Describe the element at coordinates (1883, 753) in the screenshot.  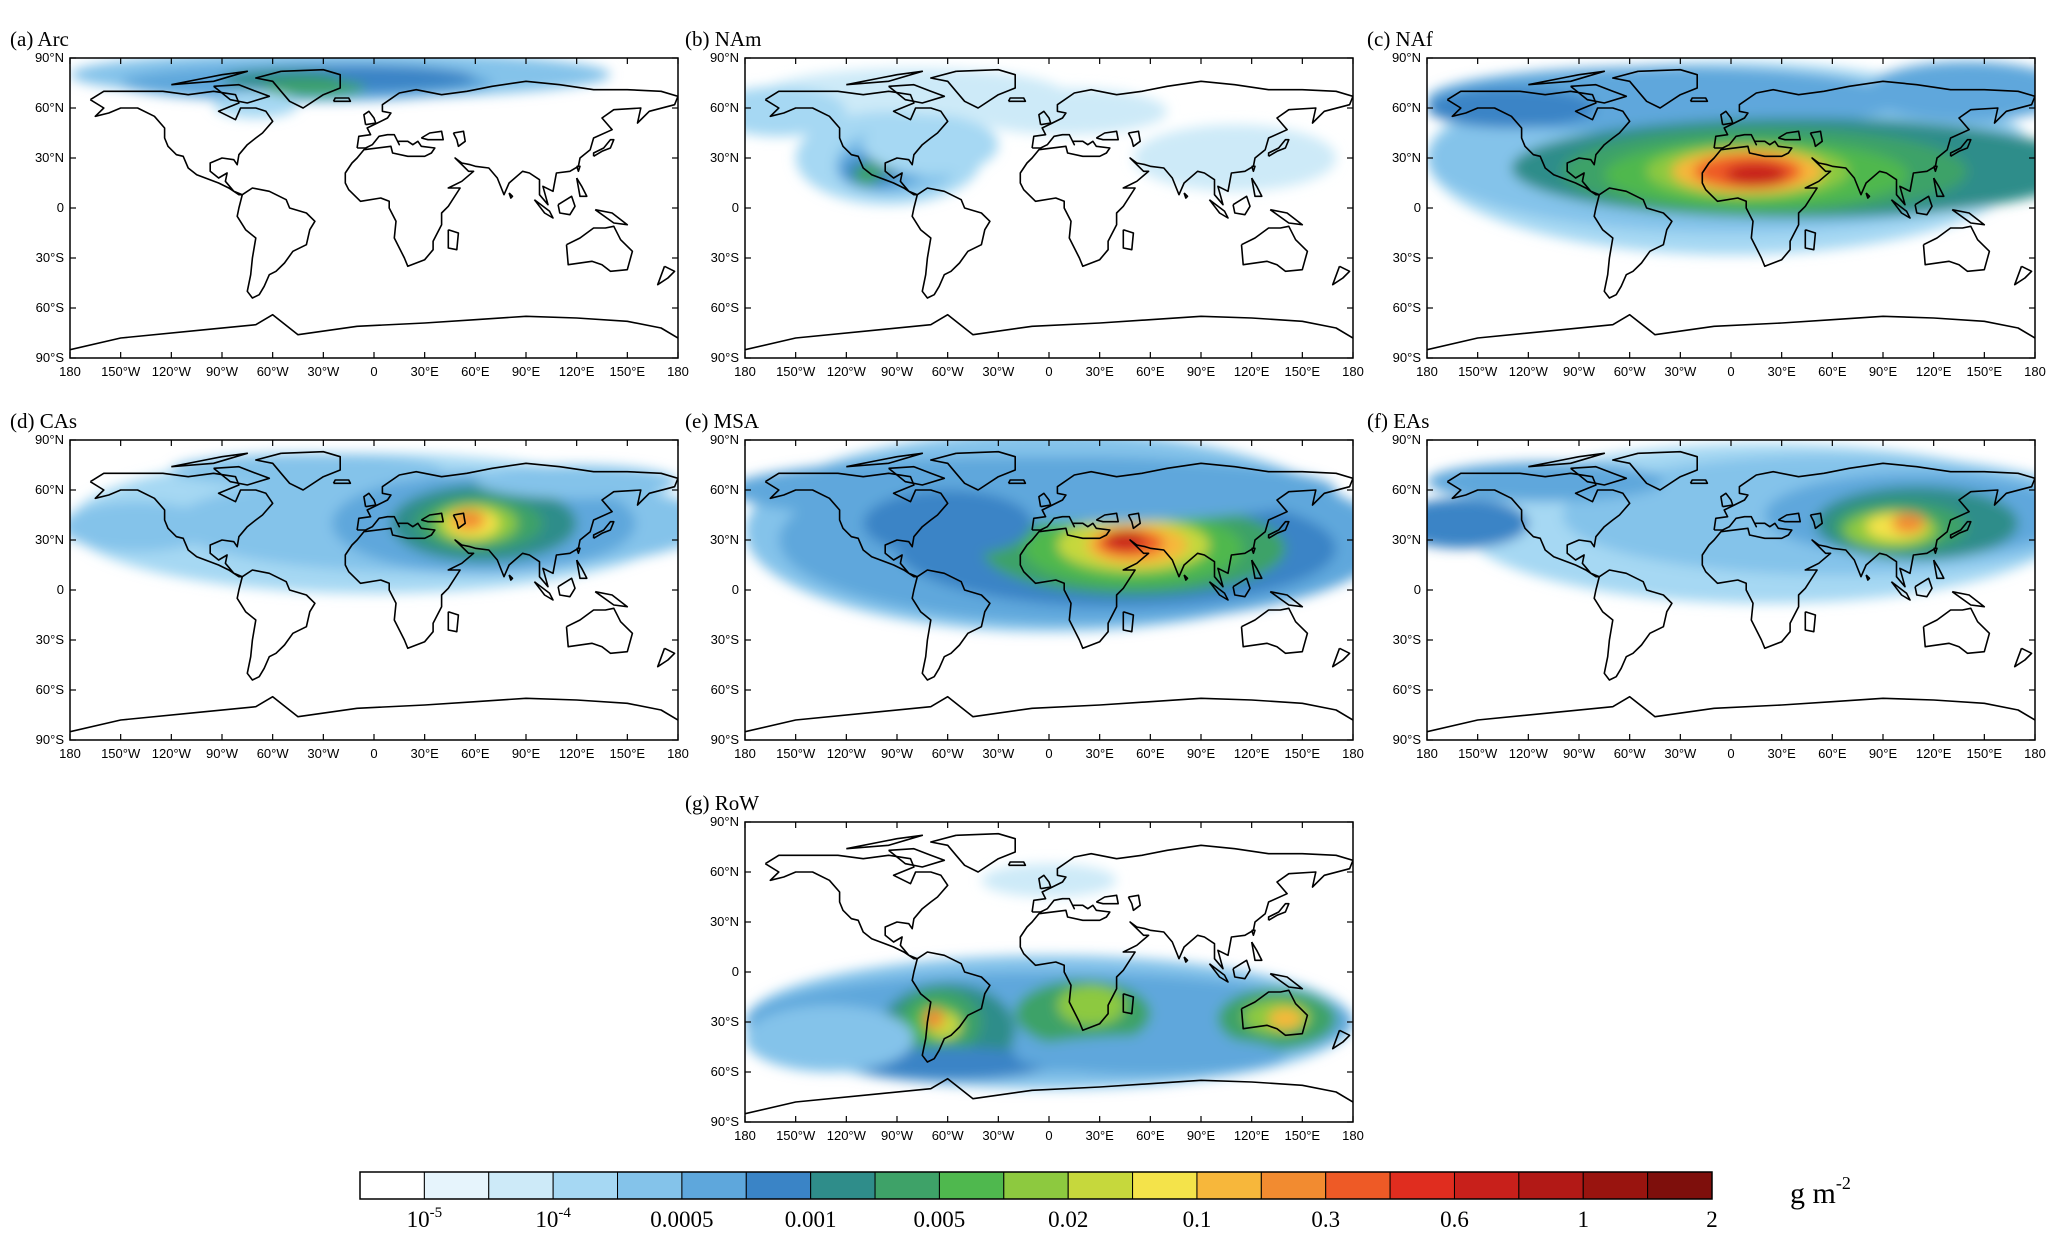
I see `lon-tick-label: 90°E` at that location.